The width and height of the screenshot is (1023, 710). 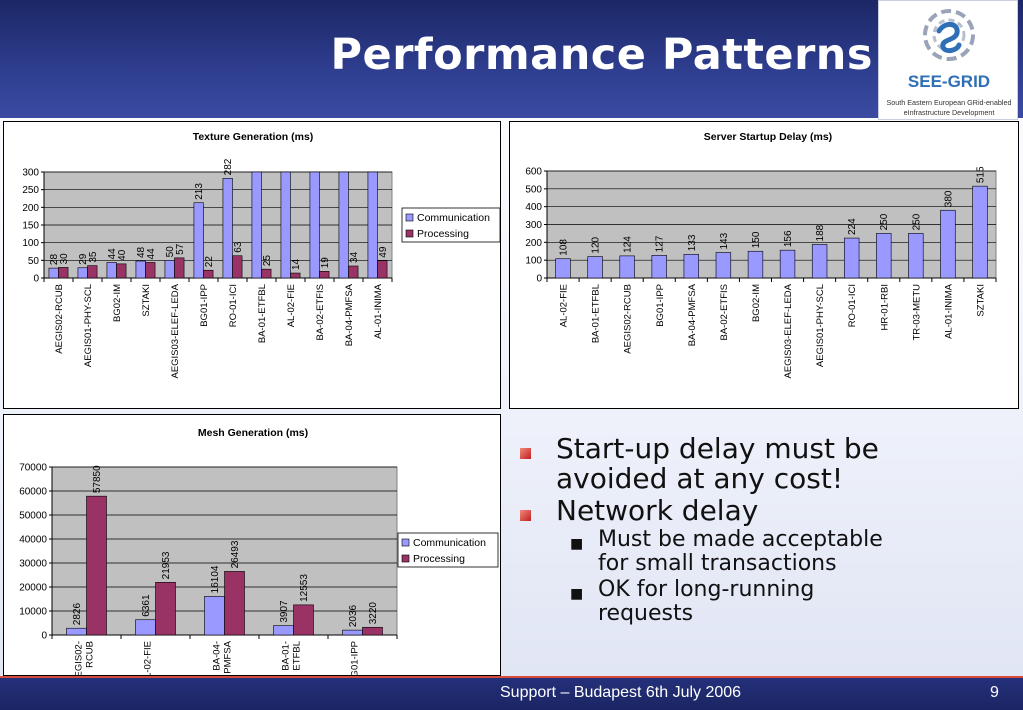 What do you see at coordinates (180, 249) in the screenshot?
I see `data-label: 57` at bounding box center [180, 249].